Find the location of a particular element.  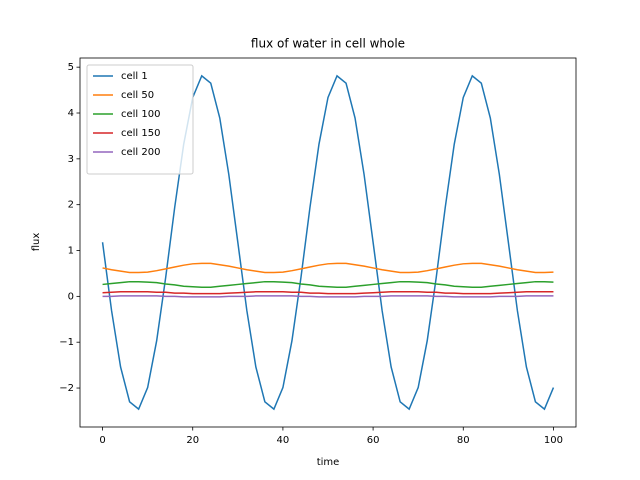

legend: cell 1 cell 50 cell 100 cell 150 cell 200 is located at coordinates (140, 119).